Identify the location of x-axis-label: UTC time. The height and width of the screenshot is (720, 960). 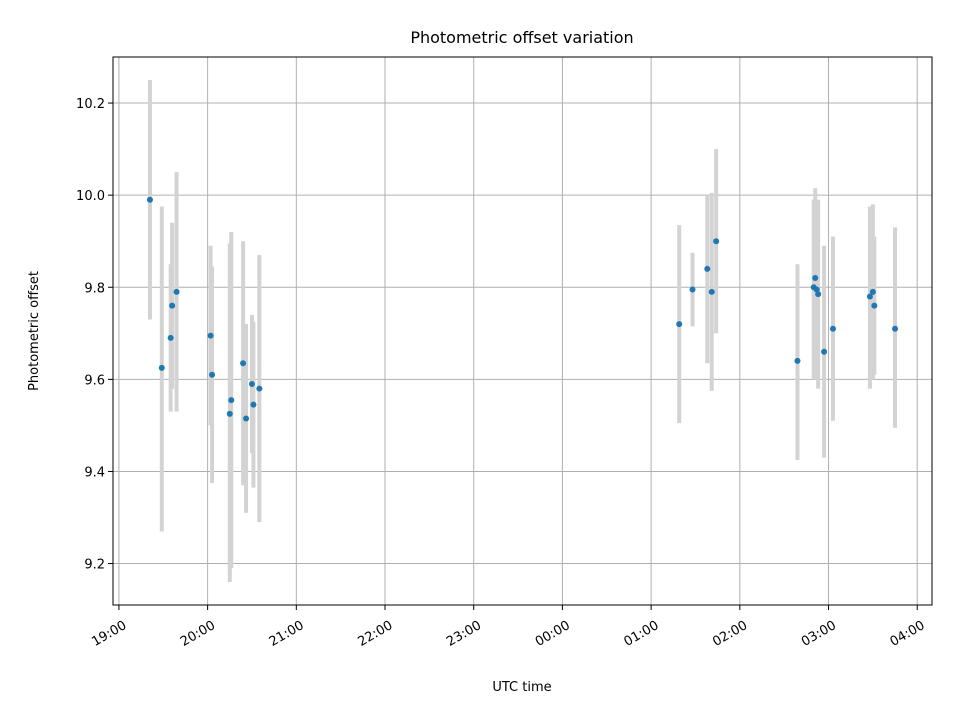
(521, 687).